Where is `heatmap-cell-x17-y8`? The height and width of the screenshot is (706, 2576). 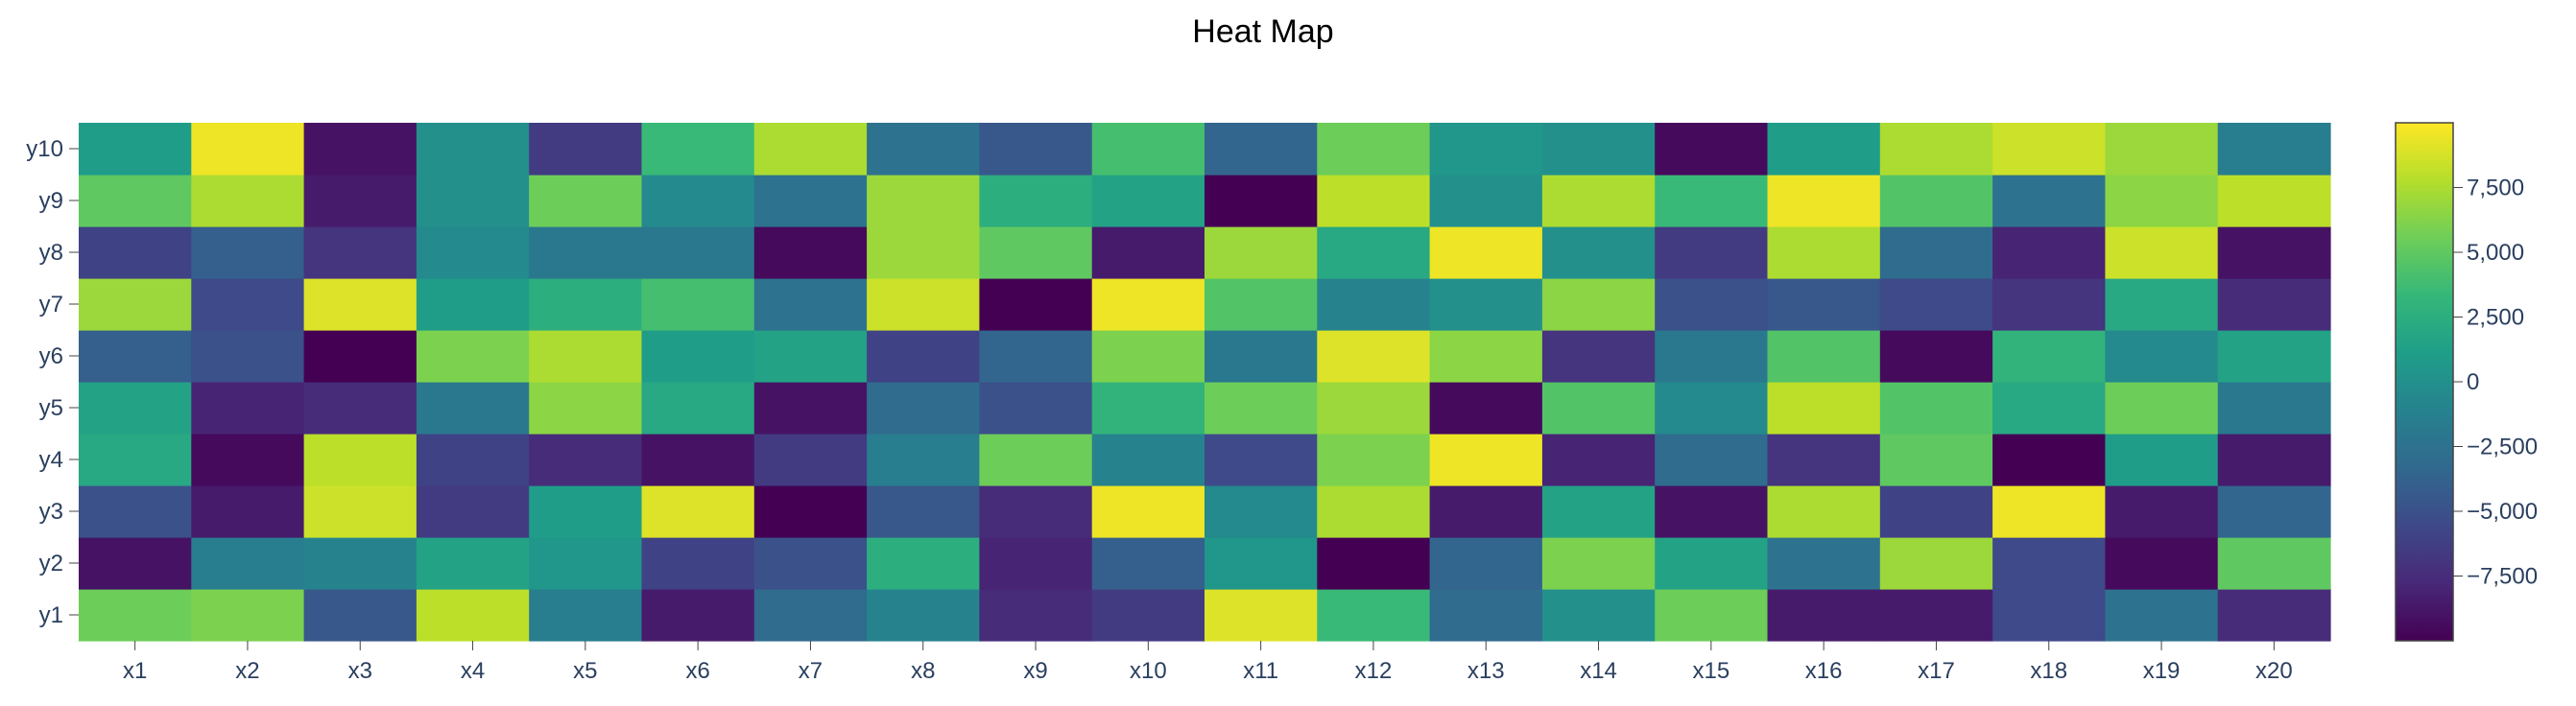
heatmap-cell-x17-y8 is located at coordinates (1936, 252).